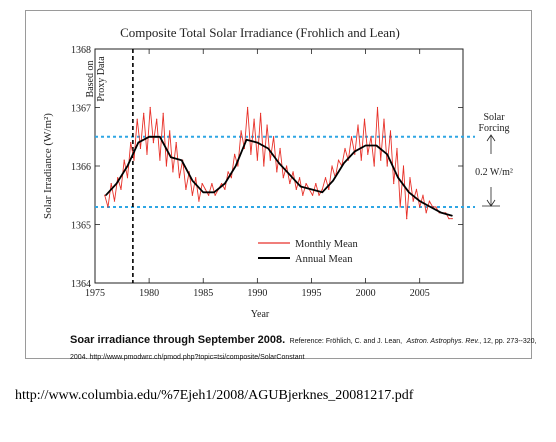  I want to click on forcing-value: 0.2 W/m², so click(494, 172).